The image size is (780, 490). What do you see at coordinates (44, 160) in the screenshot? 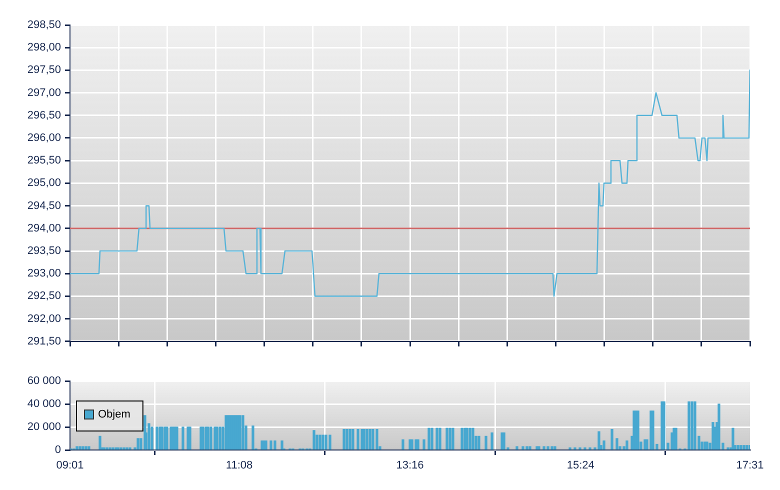
I see `y-tick-label: 295,50` at bounding box center [44, 160].